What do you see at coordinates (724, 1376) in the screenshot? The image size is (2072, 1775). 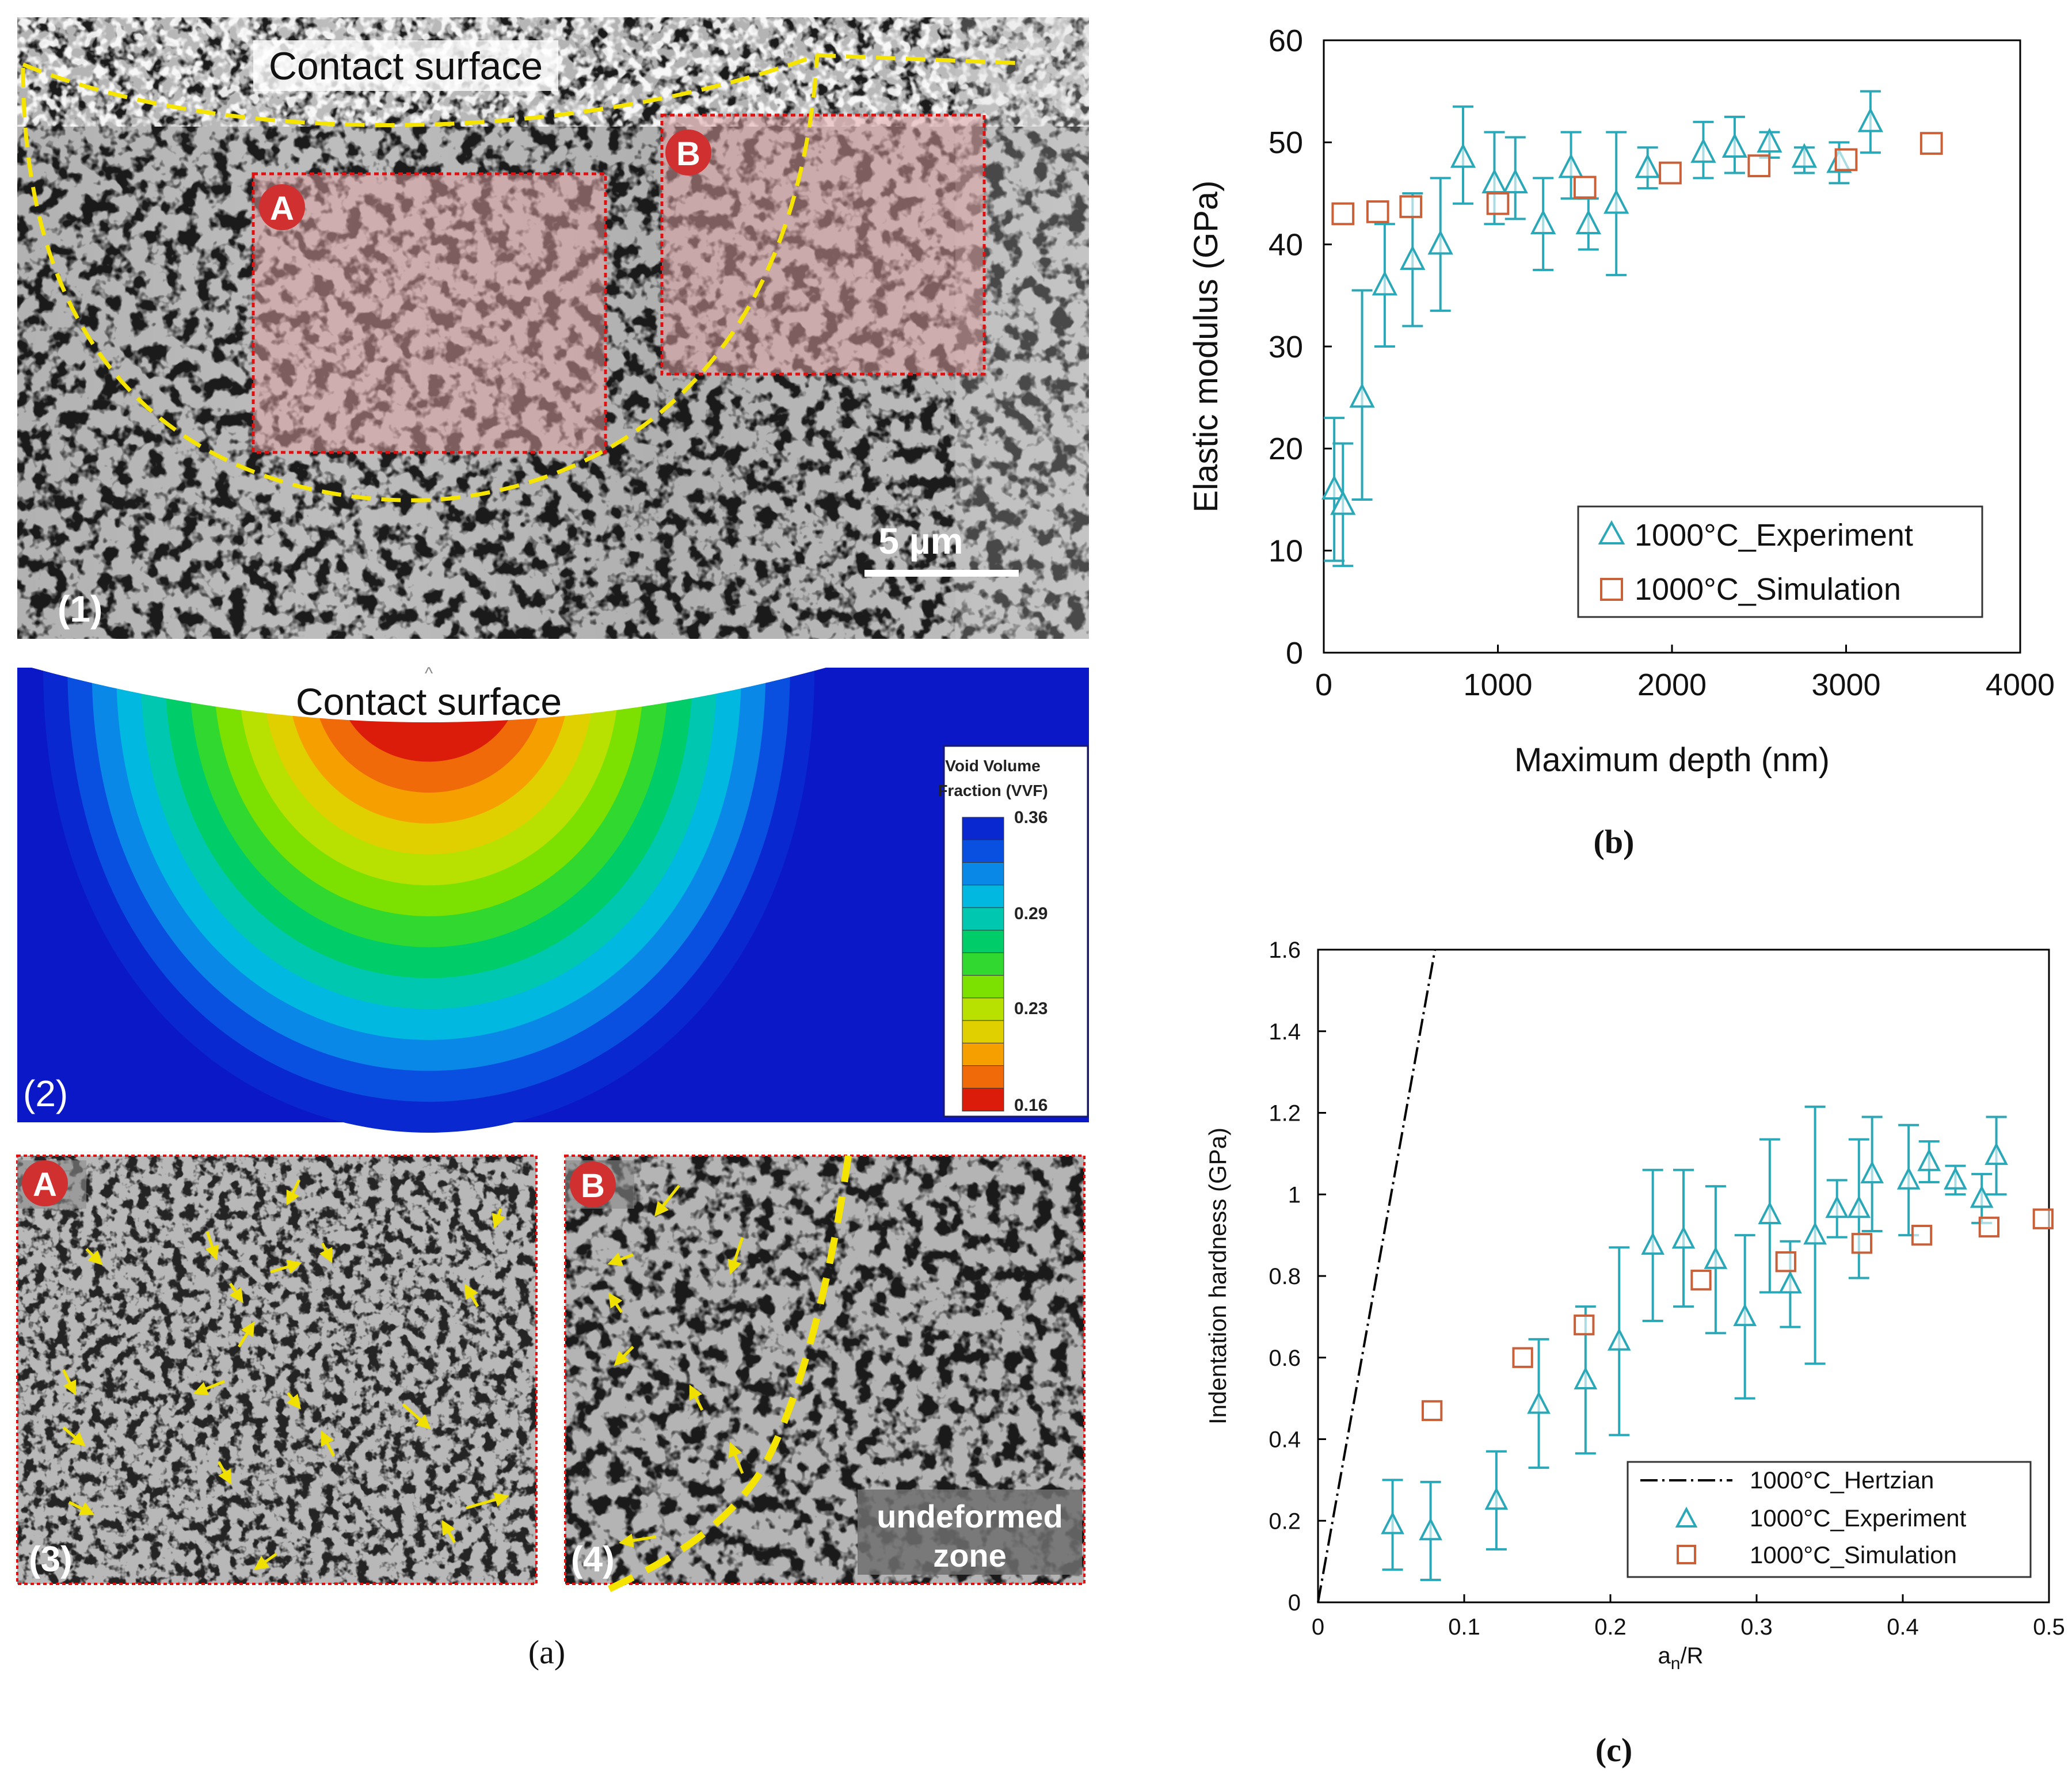 I see `deformation-boundary-a4` at bounding box center [724, 1376].